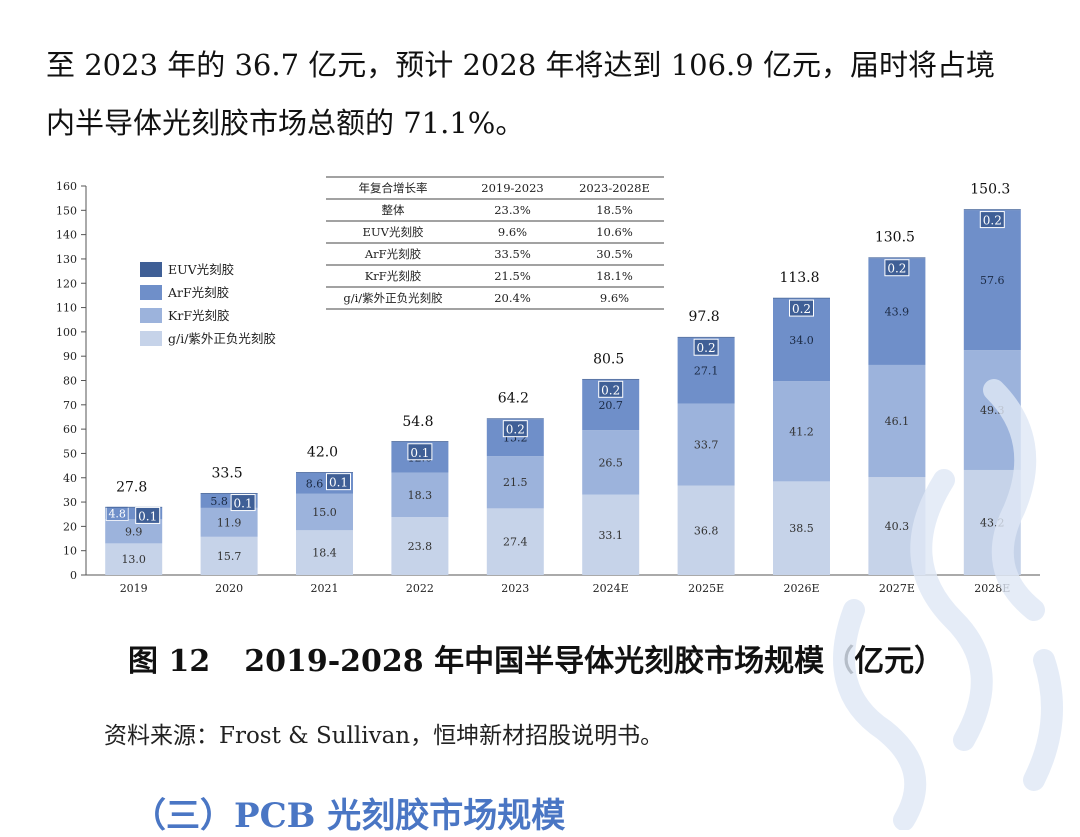 This screenshot has height=837, width=1080. What do you see at coordinates (608, 359) in the screenshot?
I see `bar-total-label: 80.5` at bounding box center [608, 359].